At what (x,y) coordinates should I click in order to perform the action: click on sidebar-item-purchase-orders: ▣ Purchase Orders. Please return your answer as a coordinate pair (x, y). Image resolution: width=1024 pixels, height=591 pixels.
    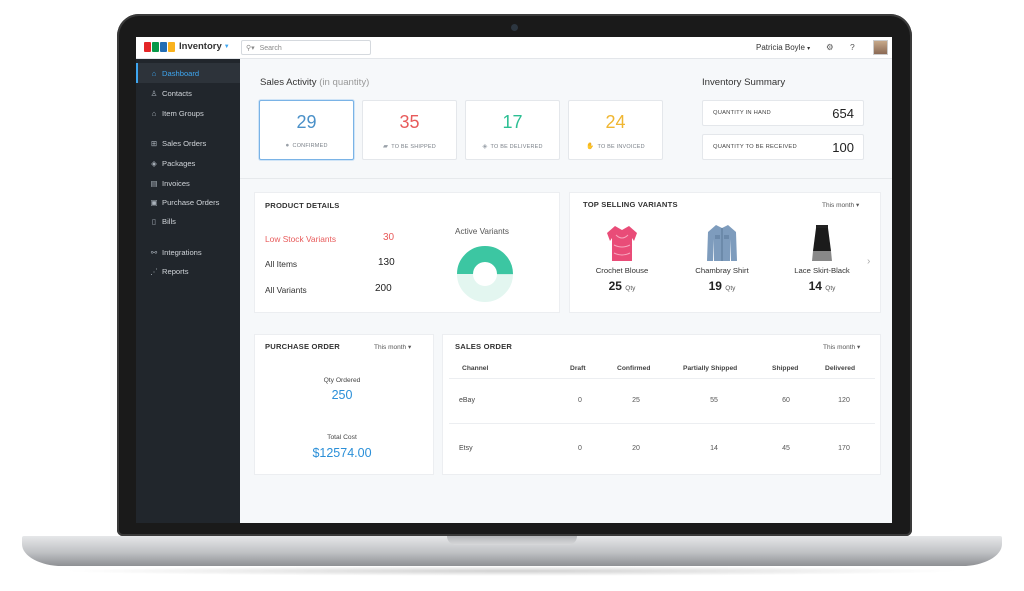
    Looking at the image, I should click on (188, 202).